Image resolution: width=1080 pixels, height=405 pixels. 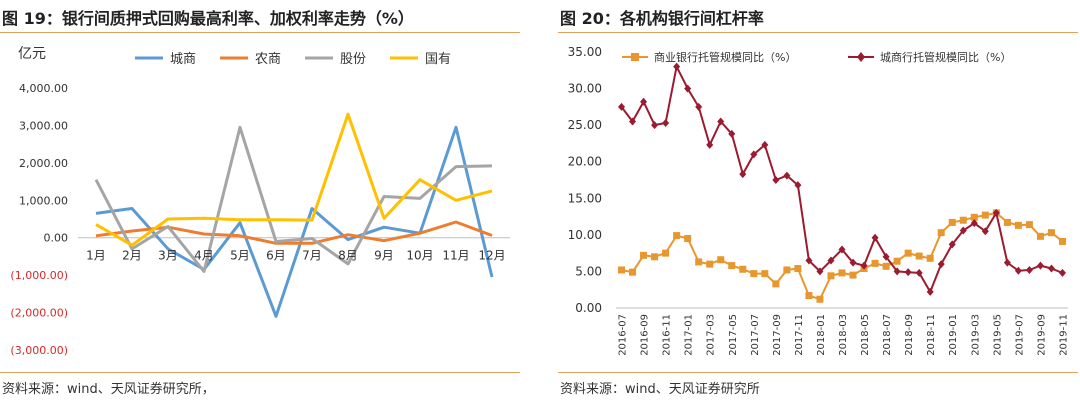 I want to click on y-tick-label: (2,000.00), so click(x=39, y=313).